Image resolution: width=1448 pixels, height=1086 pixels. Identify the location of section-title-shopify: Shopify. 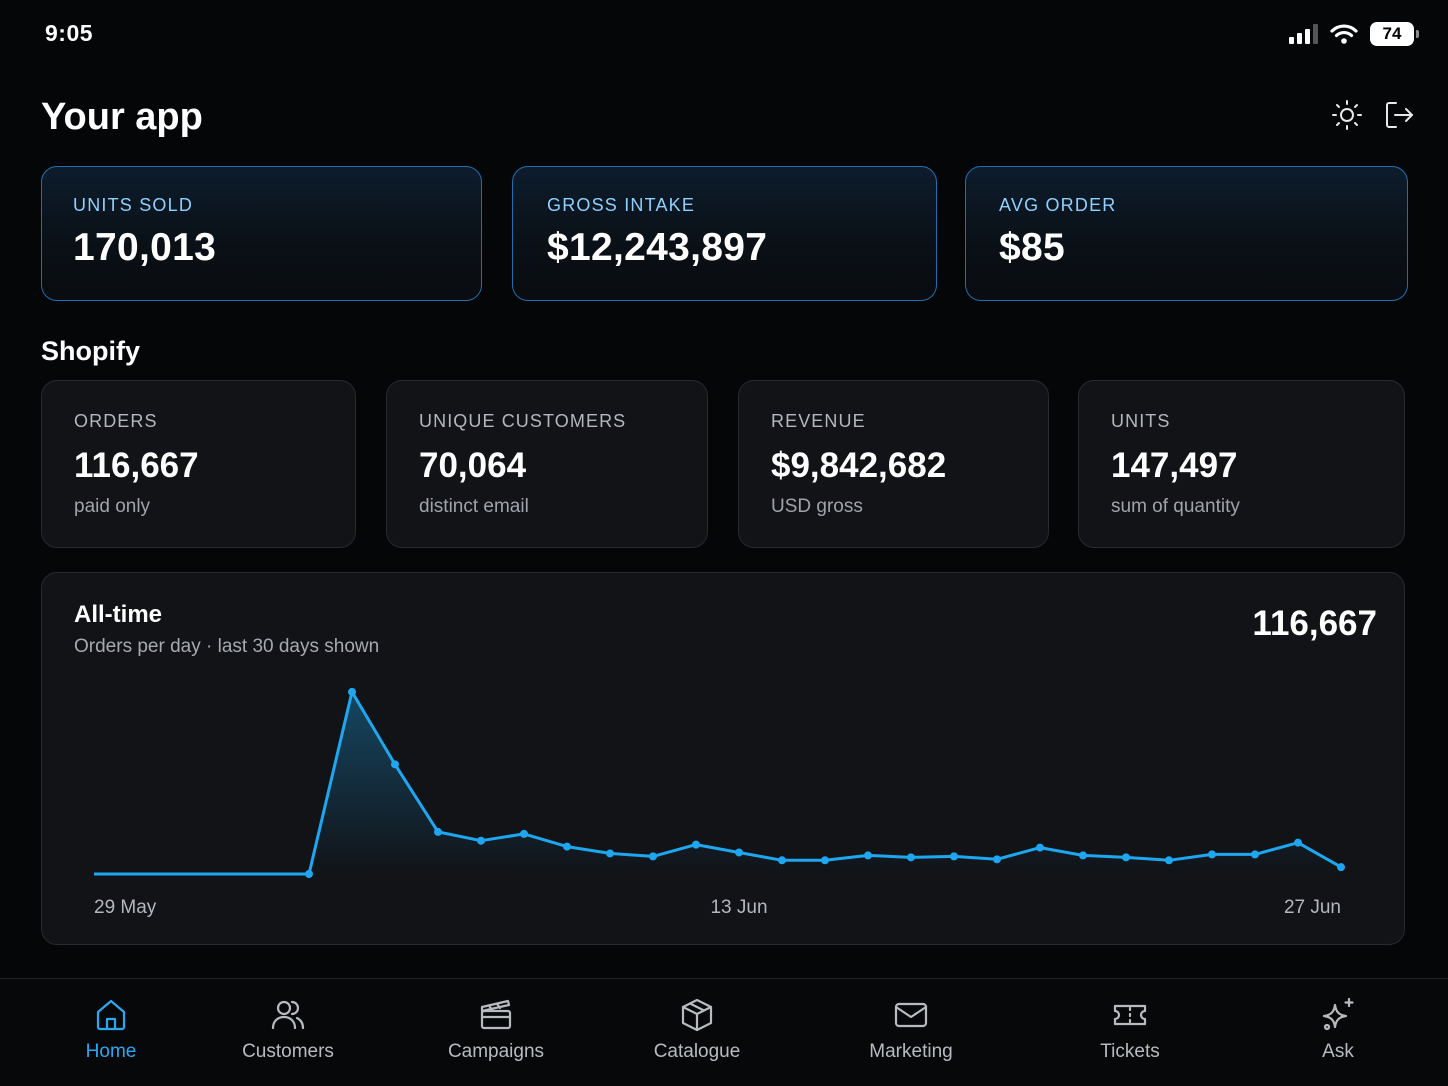
(90, 351).